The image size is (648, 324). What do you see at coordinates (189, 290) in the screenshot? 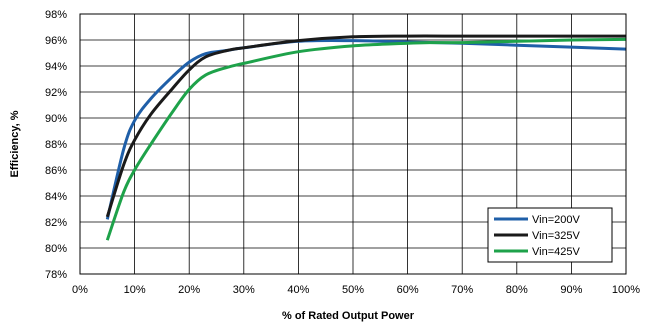
I see `x-tick-label: 20%` at bounding box center [189, 290].